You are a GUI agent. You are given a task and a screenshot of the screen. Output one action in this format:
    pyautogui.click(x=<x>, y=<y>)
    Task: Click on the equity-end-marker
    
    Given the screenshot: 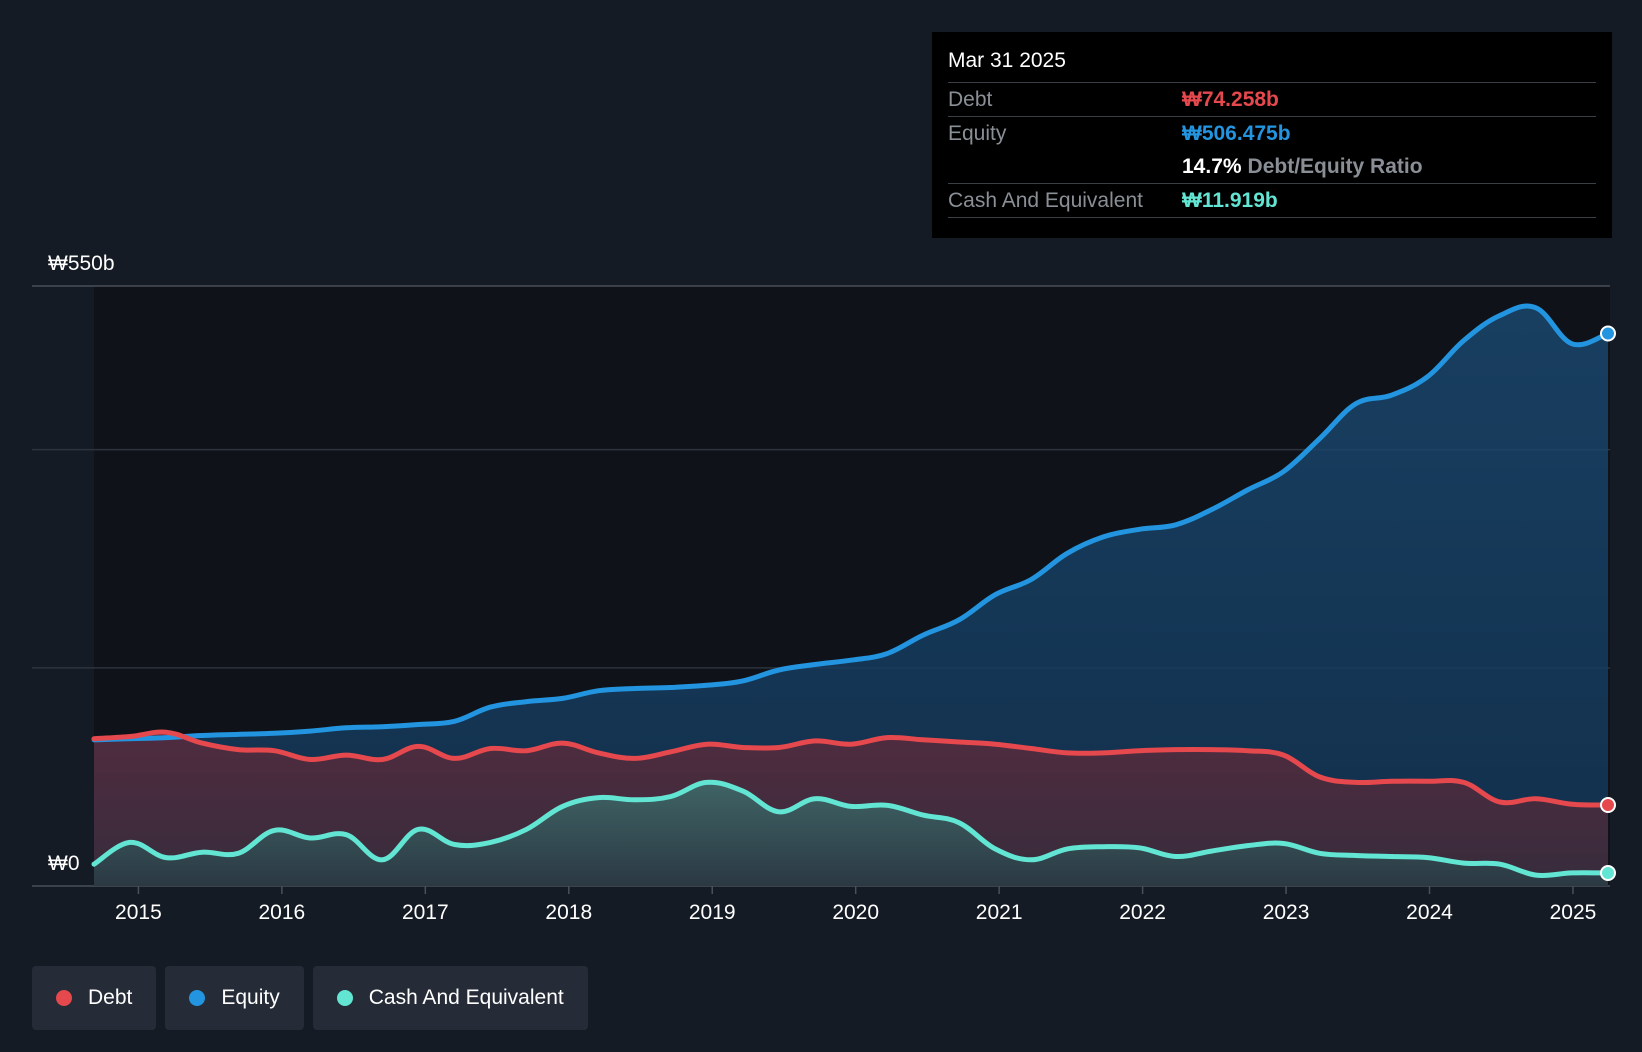 What is the action you would take?
    pyautogui.click(x=1608, y=333)
    